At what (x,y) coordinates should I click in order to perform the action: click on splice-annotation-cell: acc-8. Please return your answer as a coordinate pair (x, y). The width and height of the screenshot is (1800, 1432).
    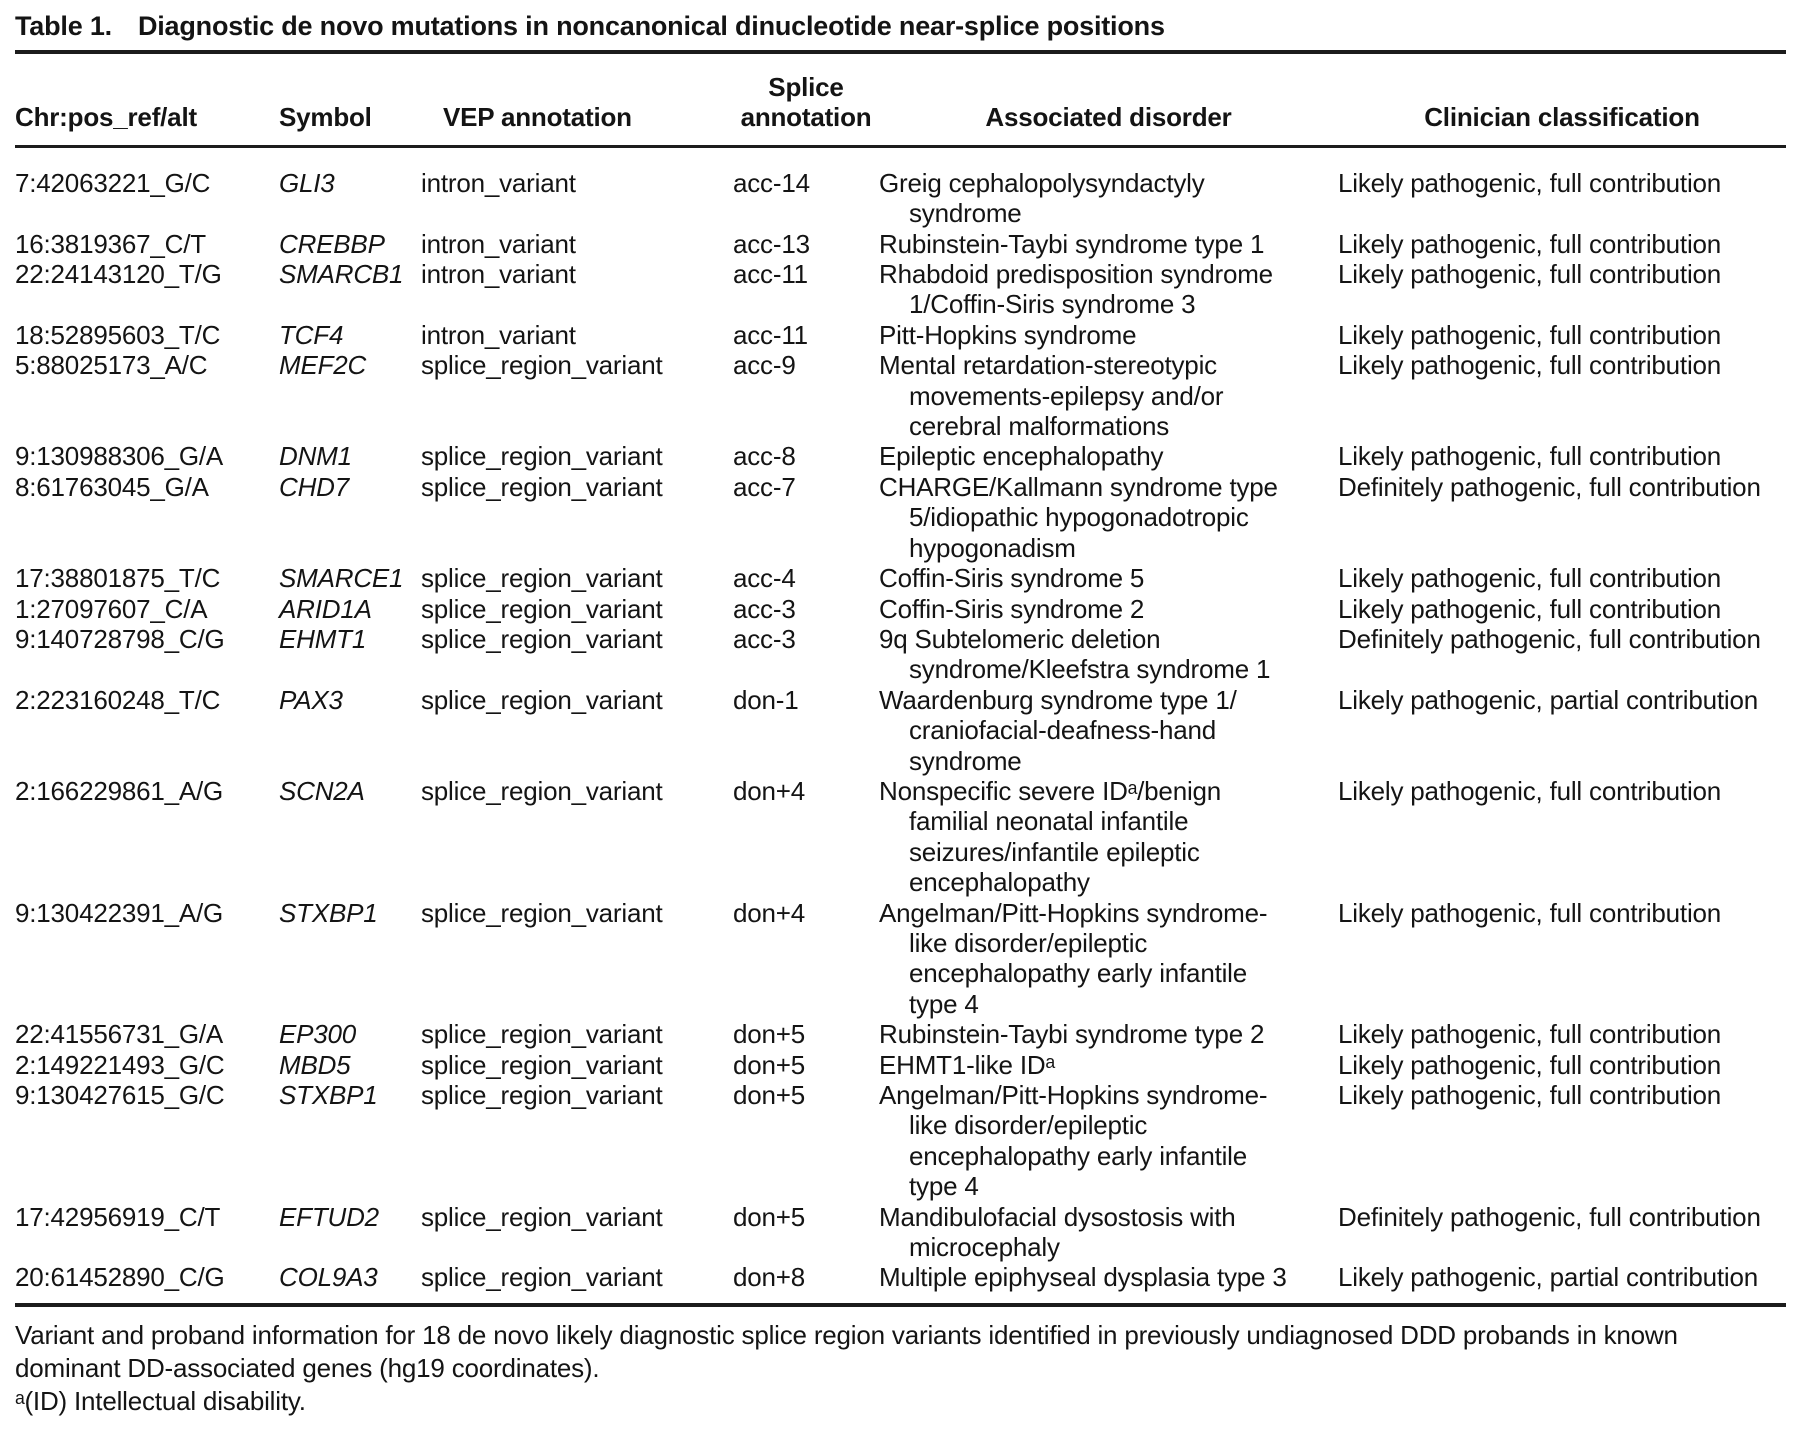
    Looking at the image, I should click on (764, 456).